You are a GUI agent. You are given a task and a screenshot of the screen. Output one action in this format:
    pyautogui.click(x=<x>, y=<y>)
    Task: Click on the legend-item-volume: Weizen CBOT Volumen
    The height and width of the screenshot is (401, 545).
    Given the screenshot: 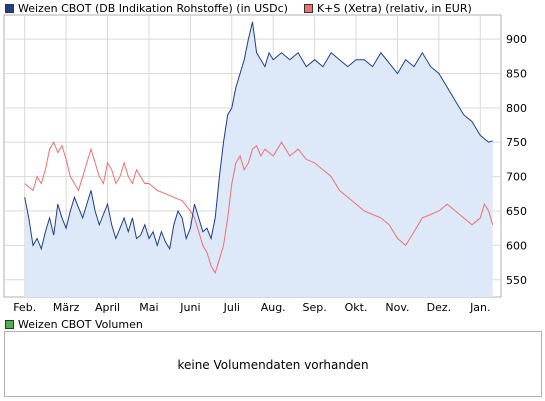 What is the action you would take?
    pyautogui.click(x=74, y=324)
    